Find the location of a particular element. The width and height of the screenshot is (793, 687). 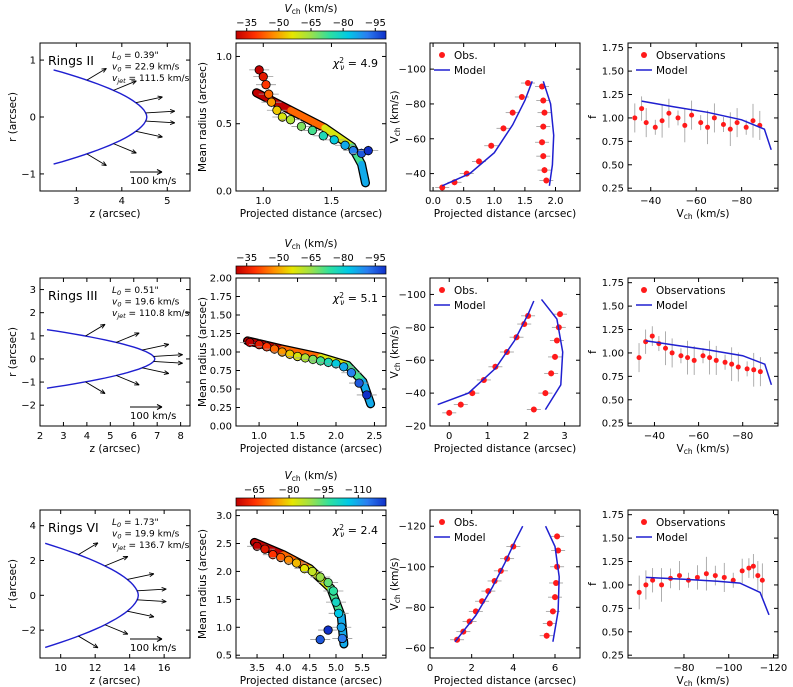

x-axis-label: Projected distance (arcsec) is located at coordinates (505, 681).